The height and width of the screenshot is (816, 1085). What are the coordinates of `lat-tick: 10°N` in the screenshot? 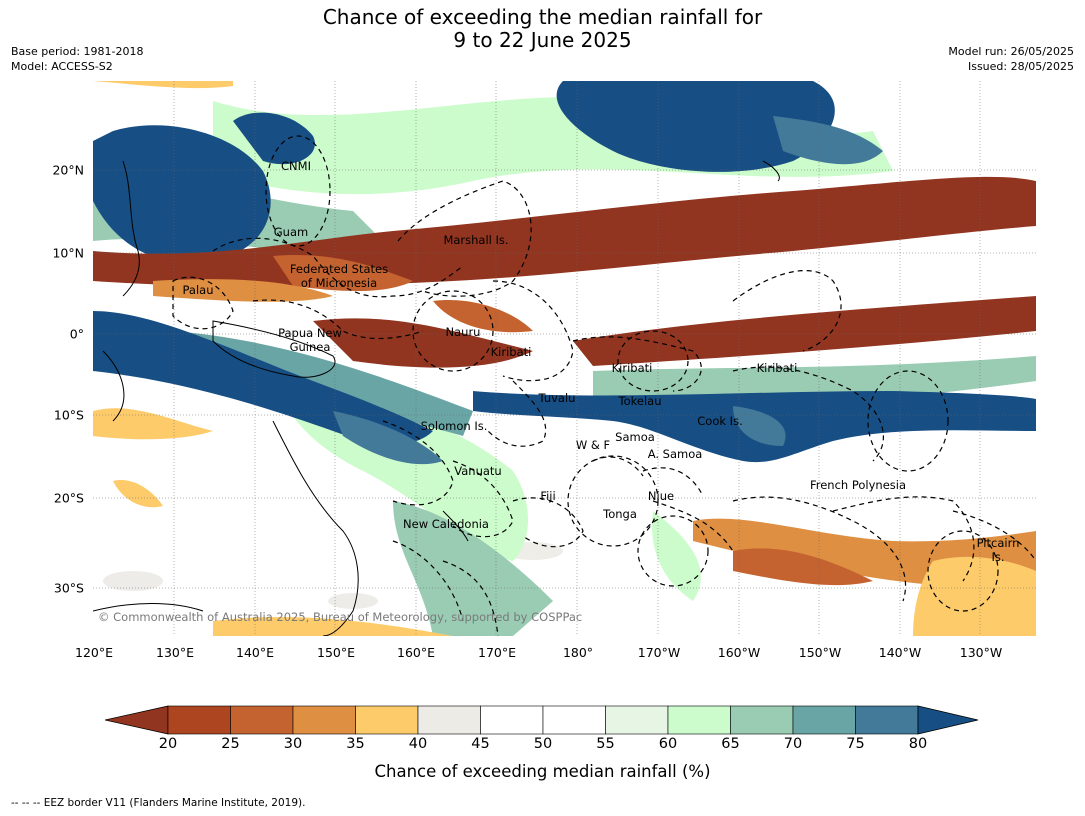 It's located at (68, 253).